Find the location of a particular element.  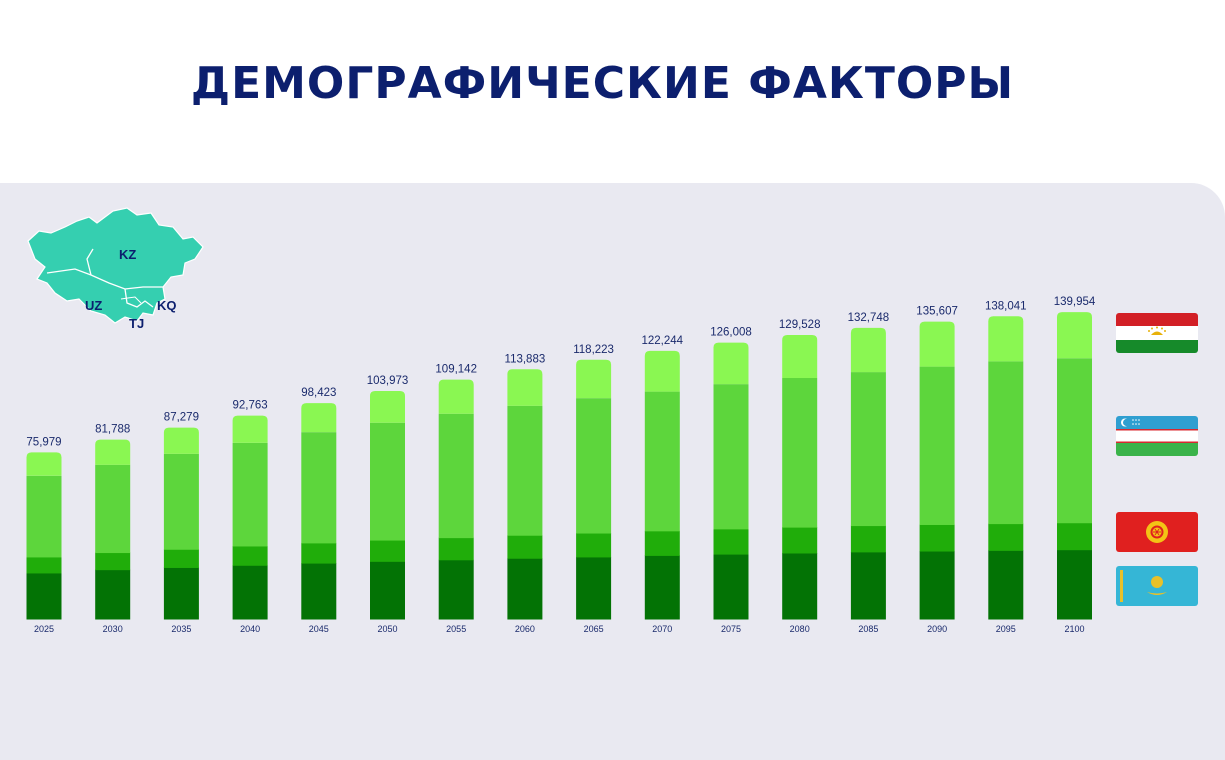

data-label: 75,979 is located at coordinates (43, 442).